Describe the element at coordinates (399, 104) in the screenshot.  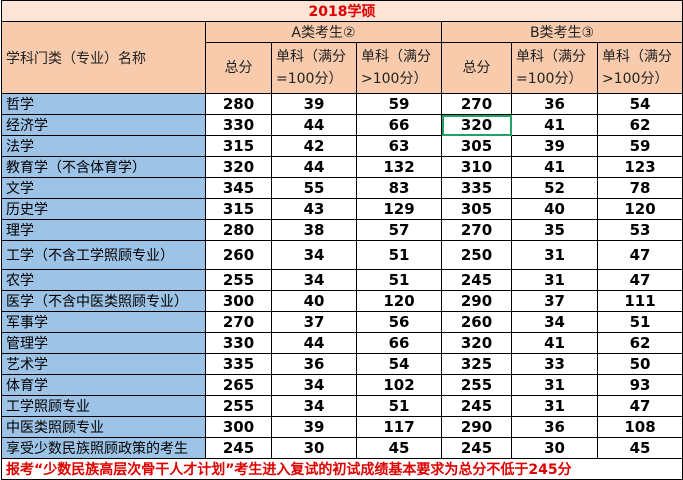
I see `score-cell: 59` at that location.